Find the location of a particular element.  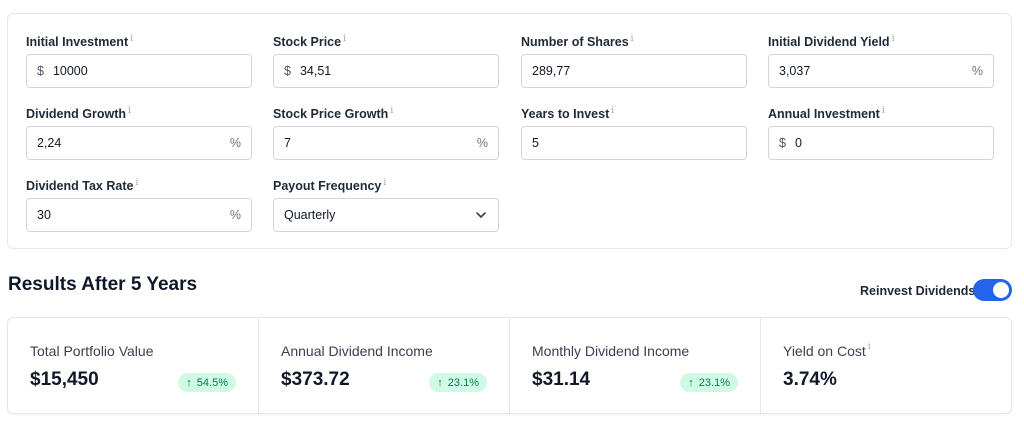

initial-dividend-yield-input: 3,037 % is located at coordinates (881, 71).